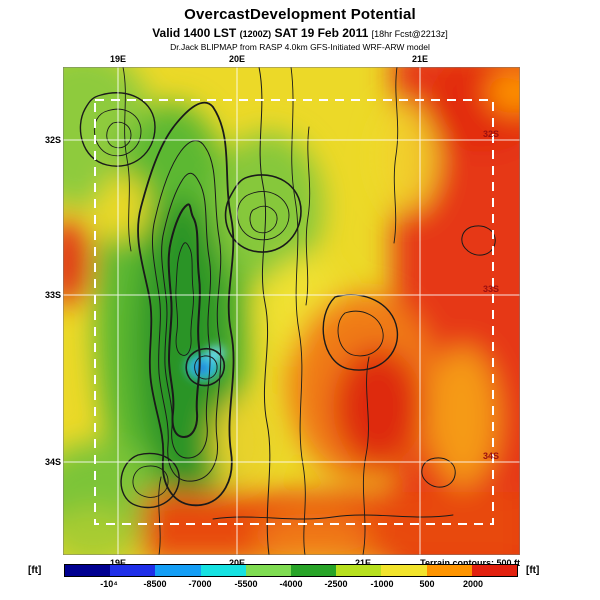 This screenshot has width=600, height=600. I want to click on page-title: OvercastDevelopment Potential, so click(300, 14).